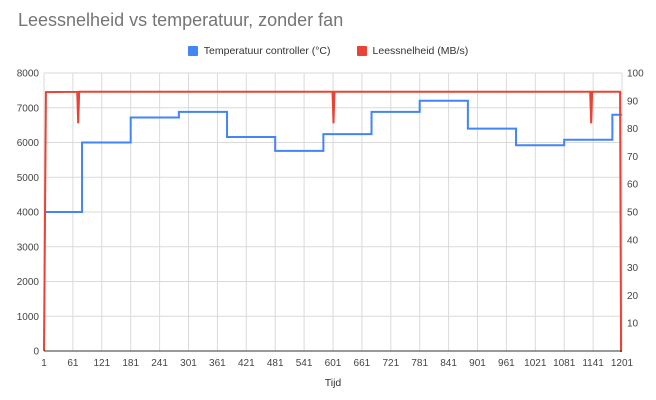 The image size is (656, 400). Describe the element at coordinates (73, 363) in the screenshot. I see `x-tick-label: 61` at that location.